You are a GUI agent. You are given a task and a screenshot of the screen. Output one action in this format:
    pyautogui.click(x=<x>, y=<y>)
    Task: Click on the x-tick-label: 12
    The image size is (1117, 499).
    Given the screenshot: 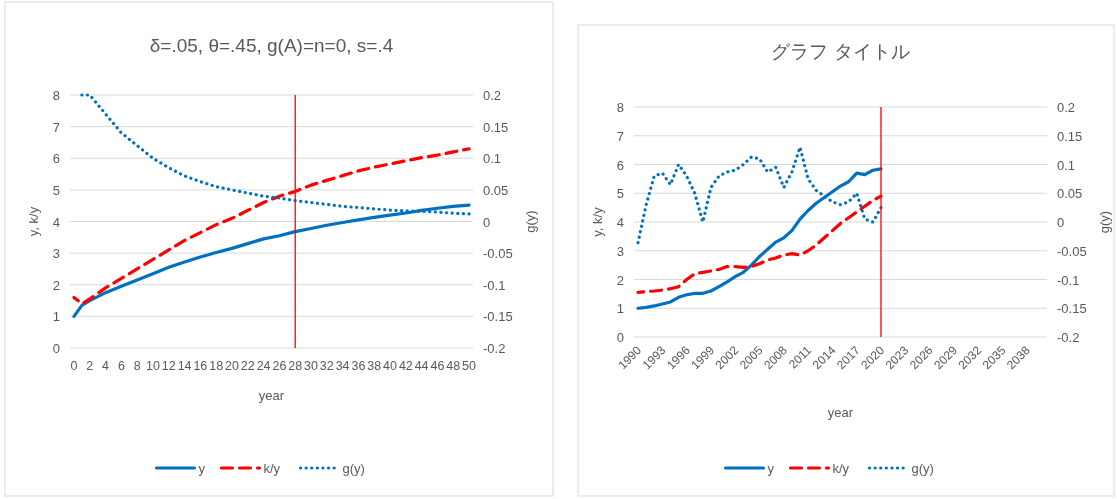 What is the action you would take?
    pyautogui.click(x=168, y=366)
    